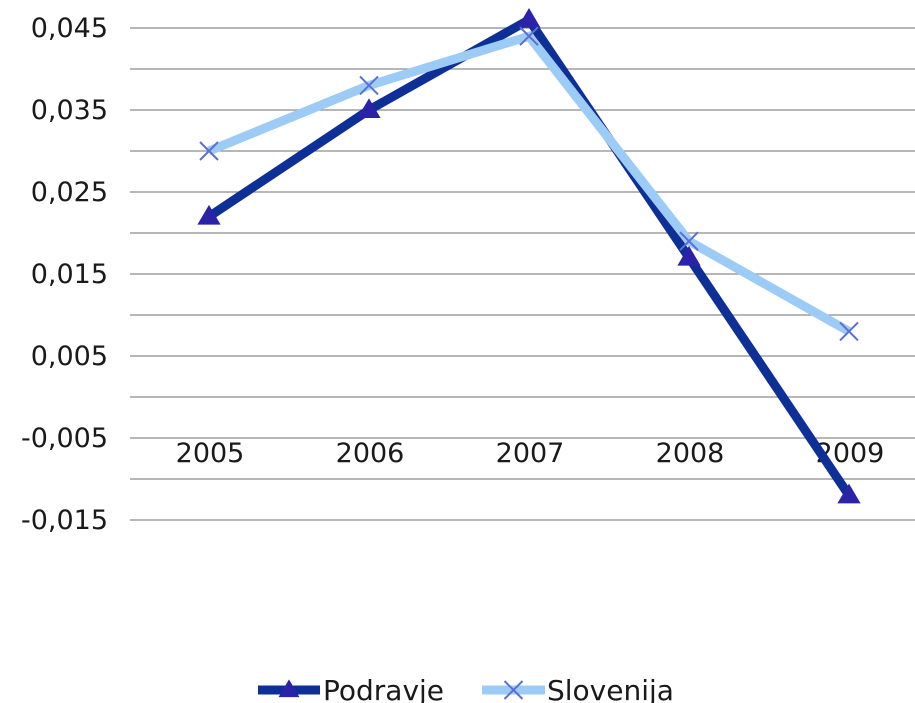  I want to click on y-tick-label: -0,015, so click(64, 520).